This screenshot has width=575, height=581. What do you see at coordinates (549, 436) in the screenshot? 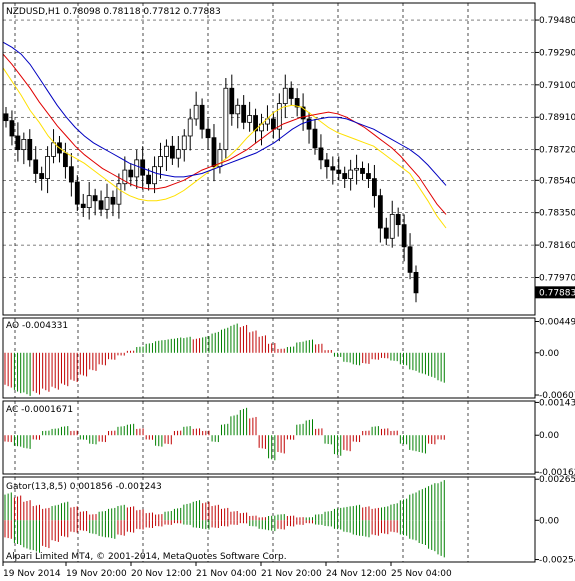
I see `ac-tick-1: 0.00` at bounding box center [549, 436].